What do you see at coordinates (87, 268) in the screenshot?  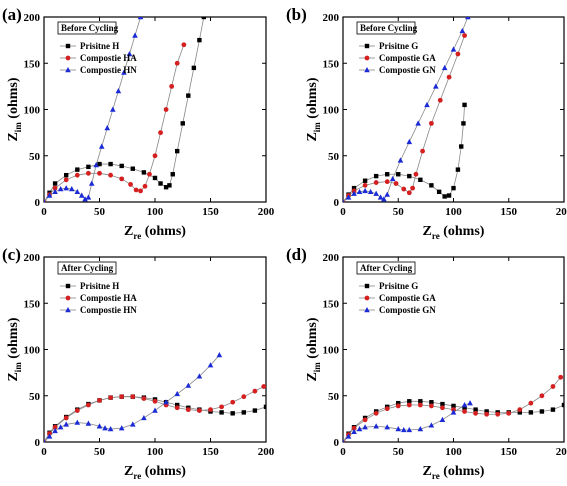 I see `condition-box` at bounding box center [87, 268].